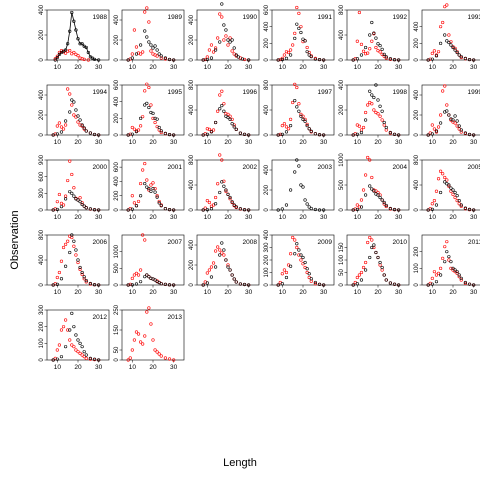 The height and width of the screenshot is (480, 480). Describe the element at coordinates (417, 268) in the screenshot. I see `y-tick-label: 100` at that location.